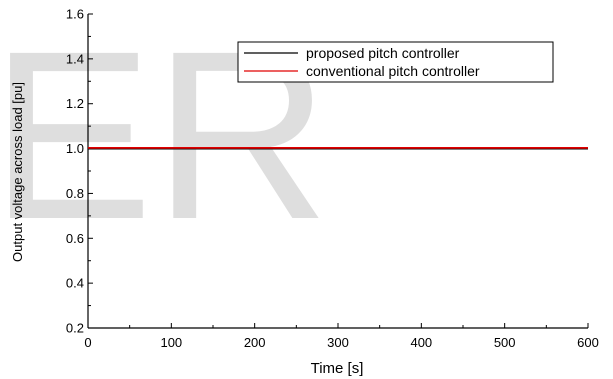 The width and height of the screenshot is (613, 379). I want to click on y-tick-label: 0.6, so click(75, 238).